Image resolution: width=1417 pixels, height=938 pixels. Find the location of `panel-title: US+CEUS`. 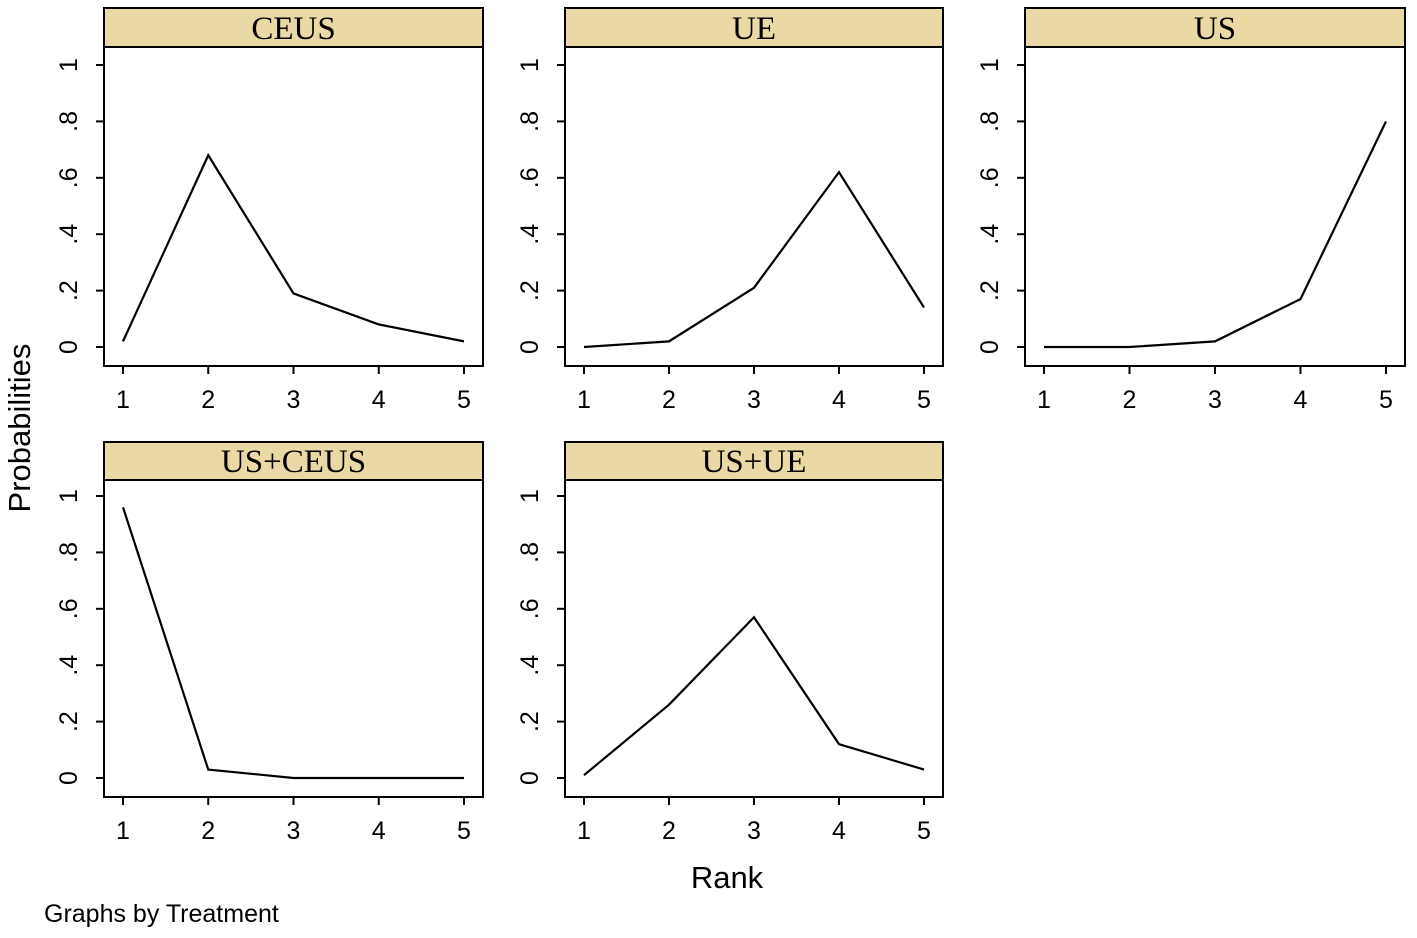

panel-title: US+CEUS is located at coordinates (293, 462).